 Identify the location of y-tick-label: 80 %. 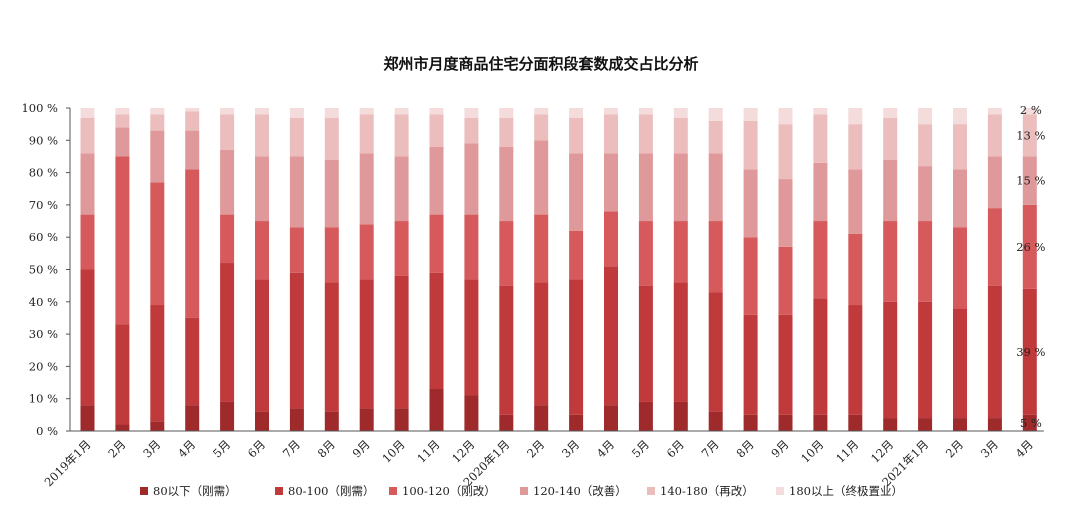
(43, 173).